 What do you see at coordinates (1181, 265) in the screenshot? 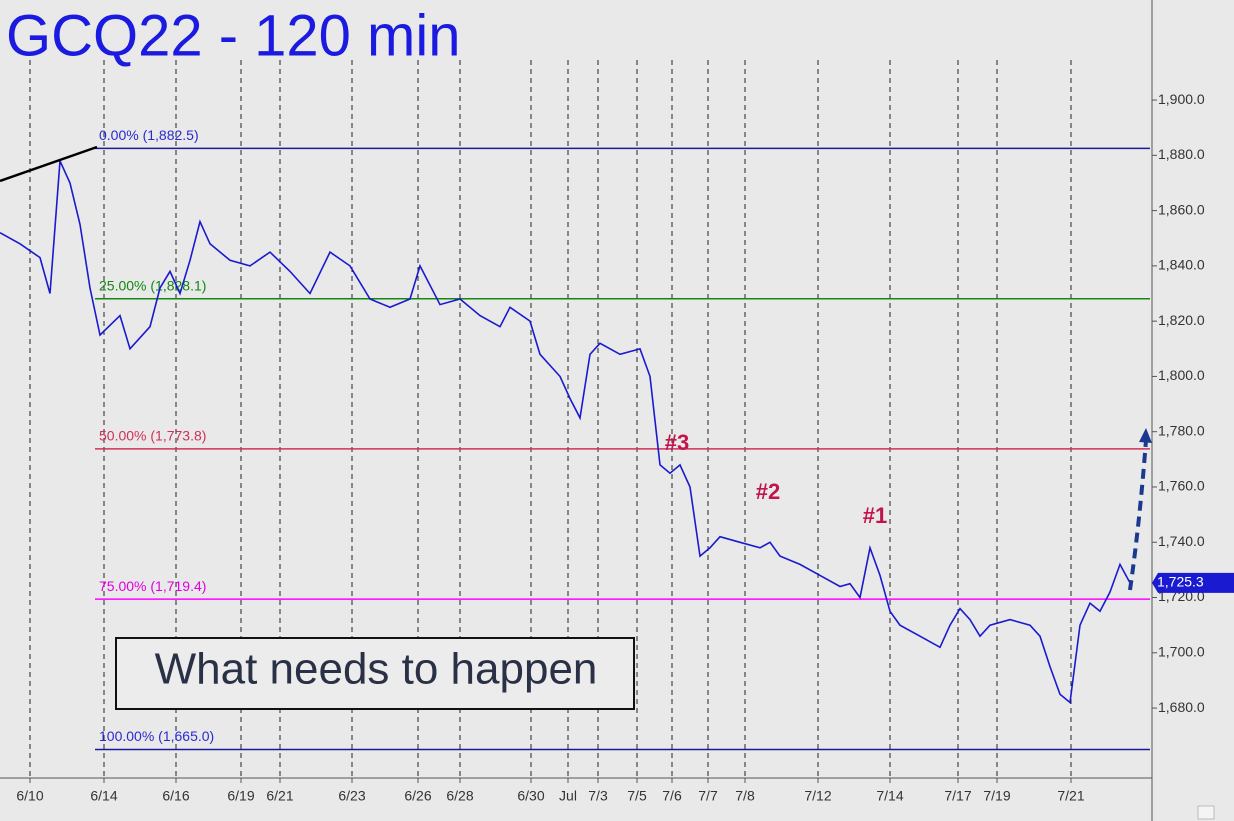
I see `y-tick-label: 1,840.0` at bounding box center [1181, 265].